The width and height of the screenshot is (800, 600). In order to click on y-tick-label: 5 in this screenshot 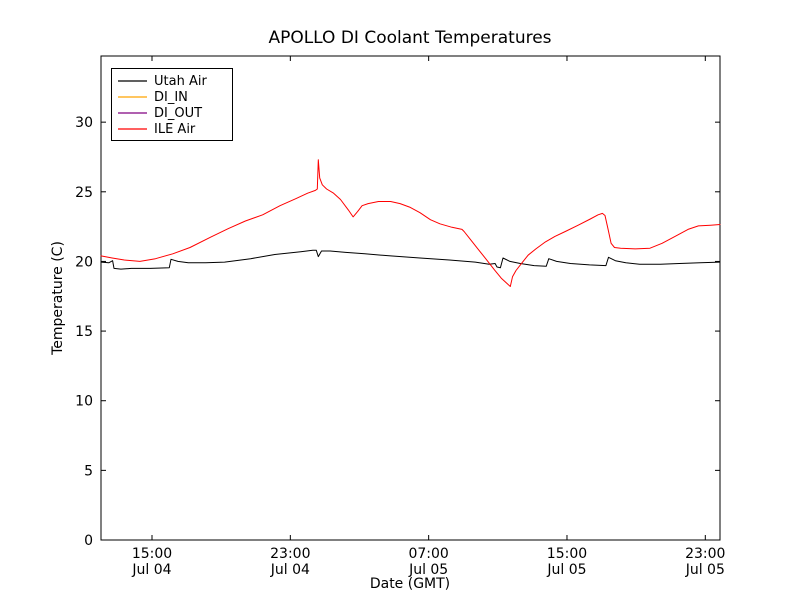, I will do `click(88, 471)`.